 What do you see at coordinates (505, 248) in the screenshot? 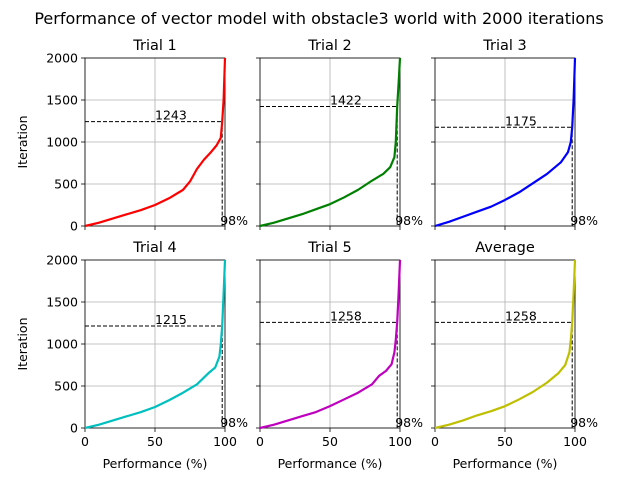
I see `panel-title: Average` at bounding box center [505, 248].